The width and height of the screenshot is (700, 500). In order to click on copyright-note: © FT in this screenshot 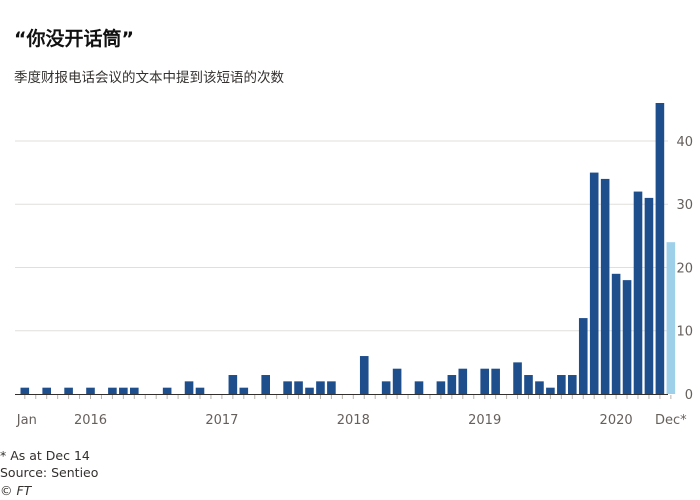, I will do `click(16, 490)`.